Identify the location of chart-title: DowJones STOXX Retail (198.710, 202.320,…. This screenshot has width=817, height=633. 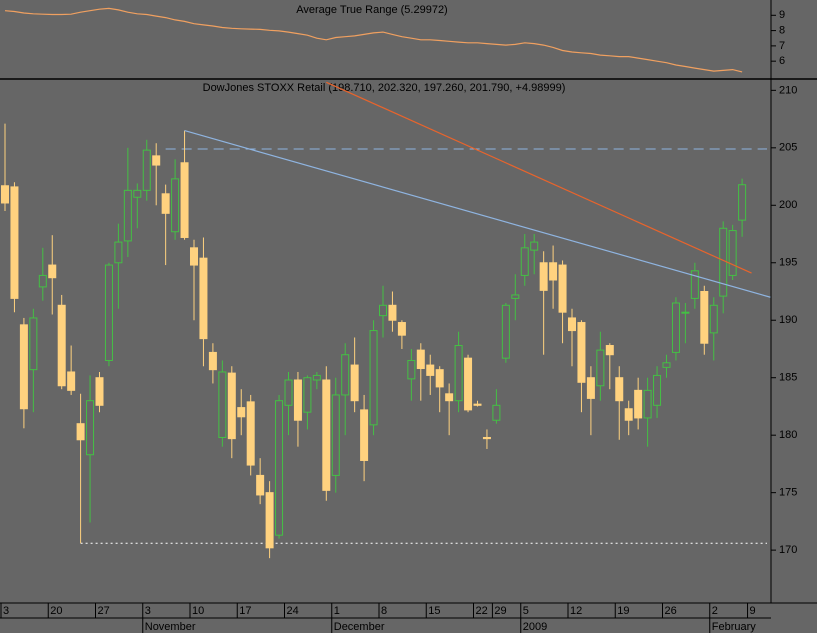
(384, 88).